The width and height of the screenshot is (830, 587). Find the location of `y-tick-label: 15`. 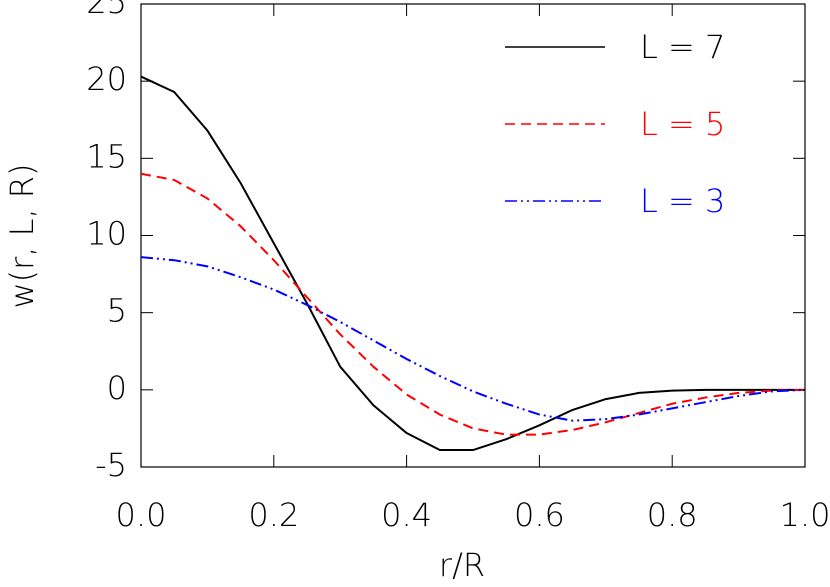

y-tick-label: 15 is located at coordinates (106, 156).